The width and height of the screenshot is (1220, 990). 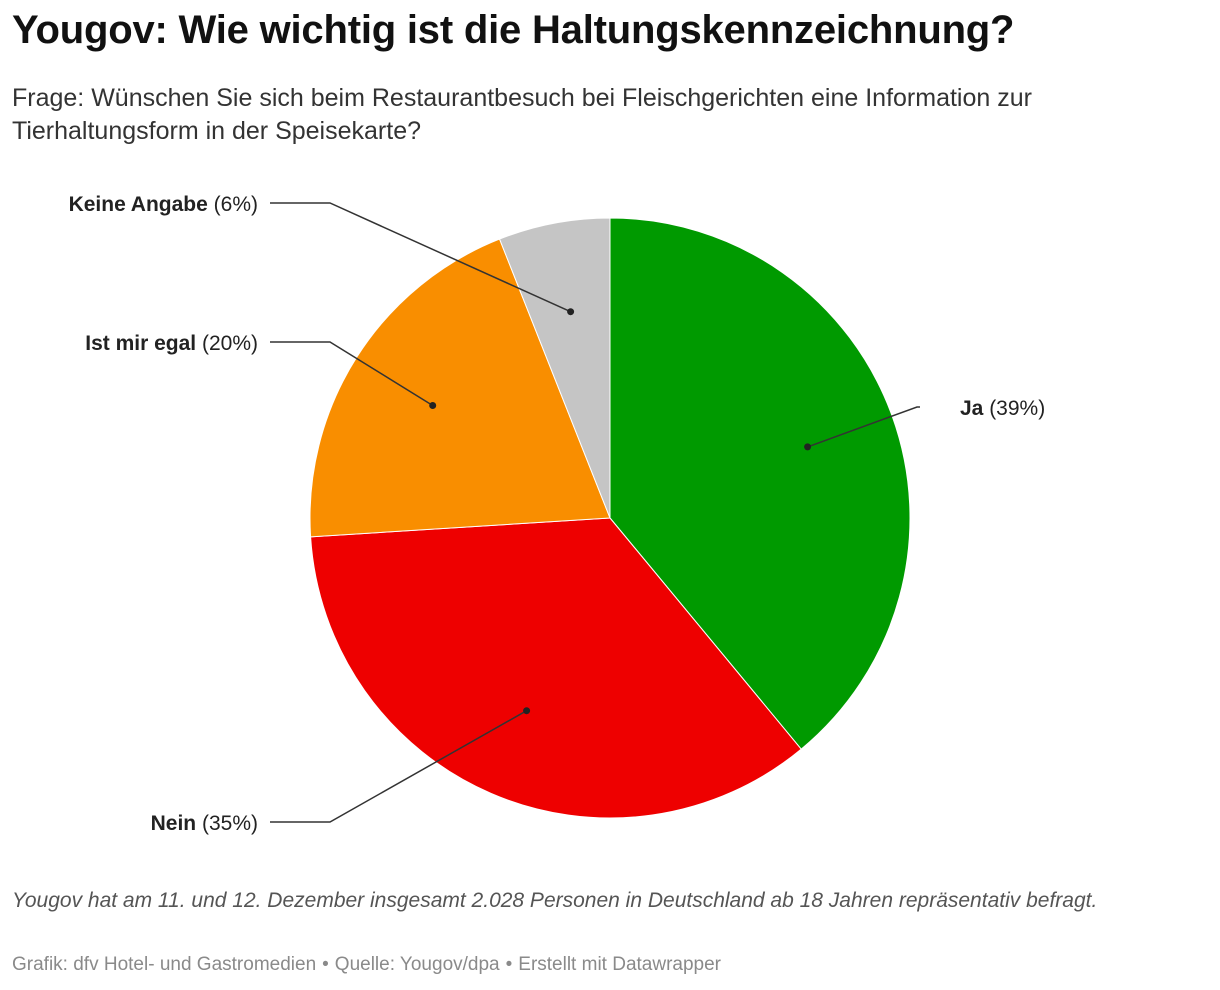 What do you see at coordinates (527, 711) in the screenshot?
I see `anchor-dot-nein` at bounding box center [527, 711].